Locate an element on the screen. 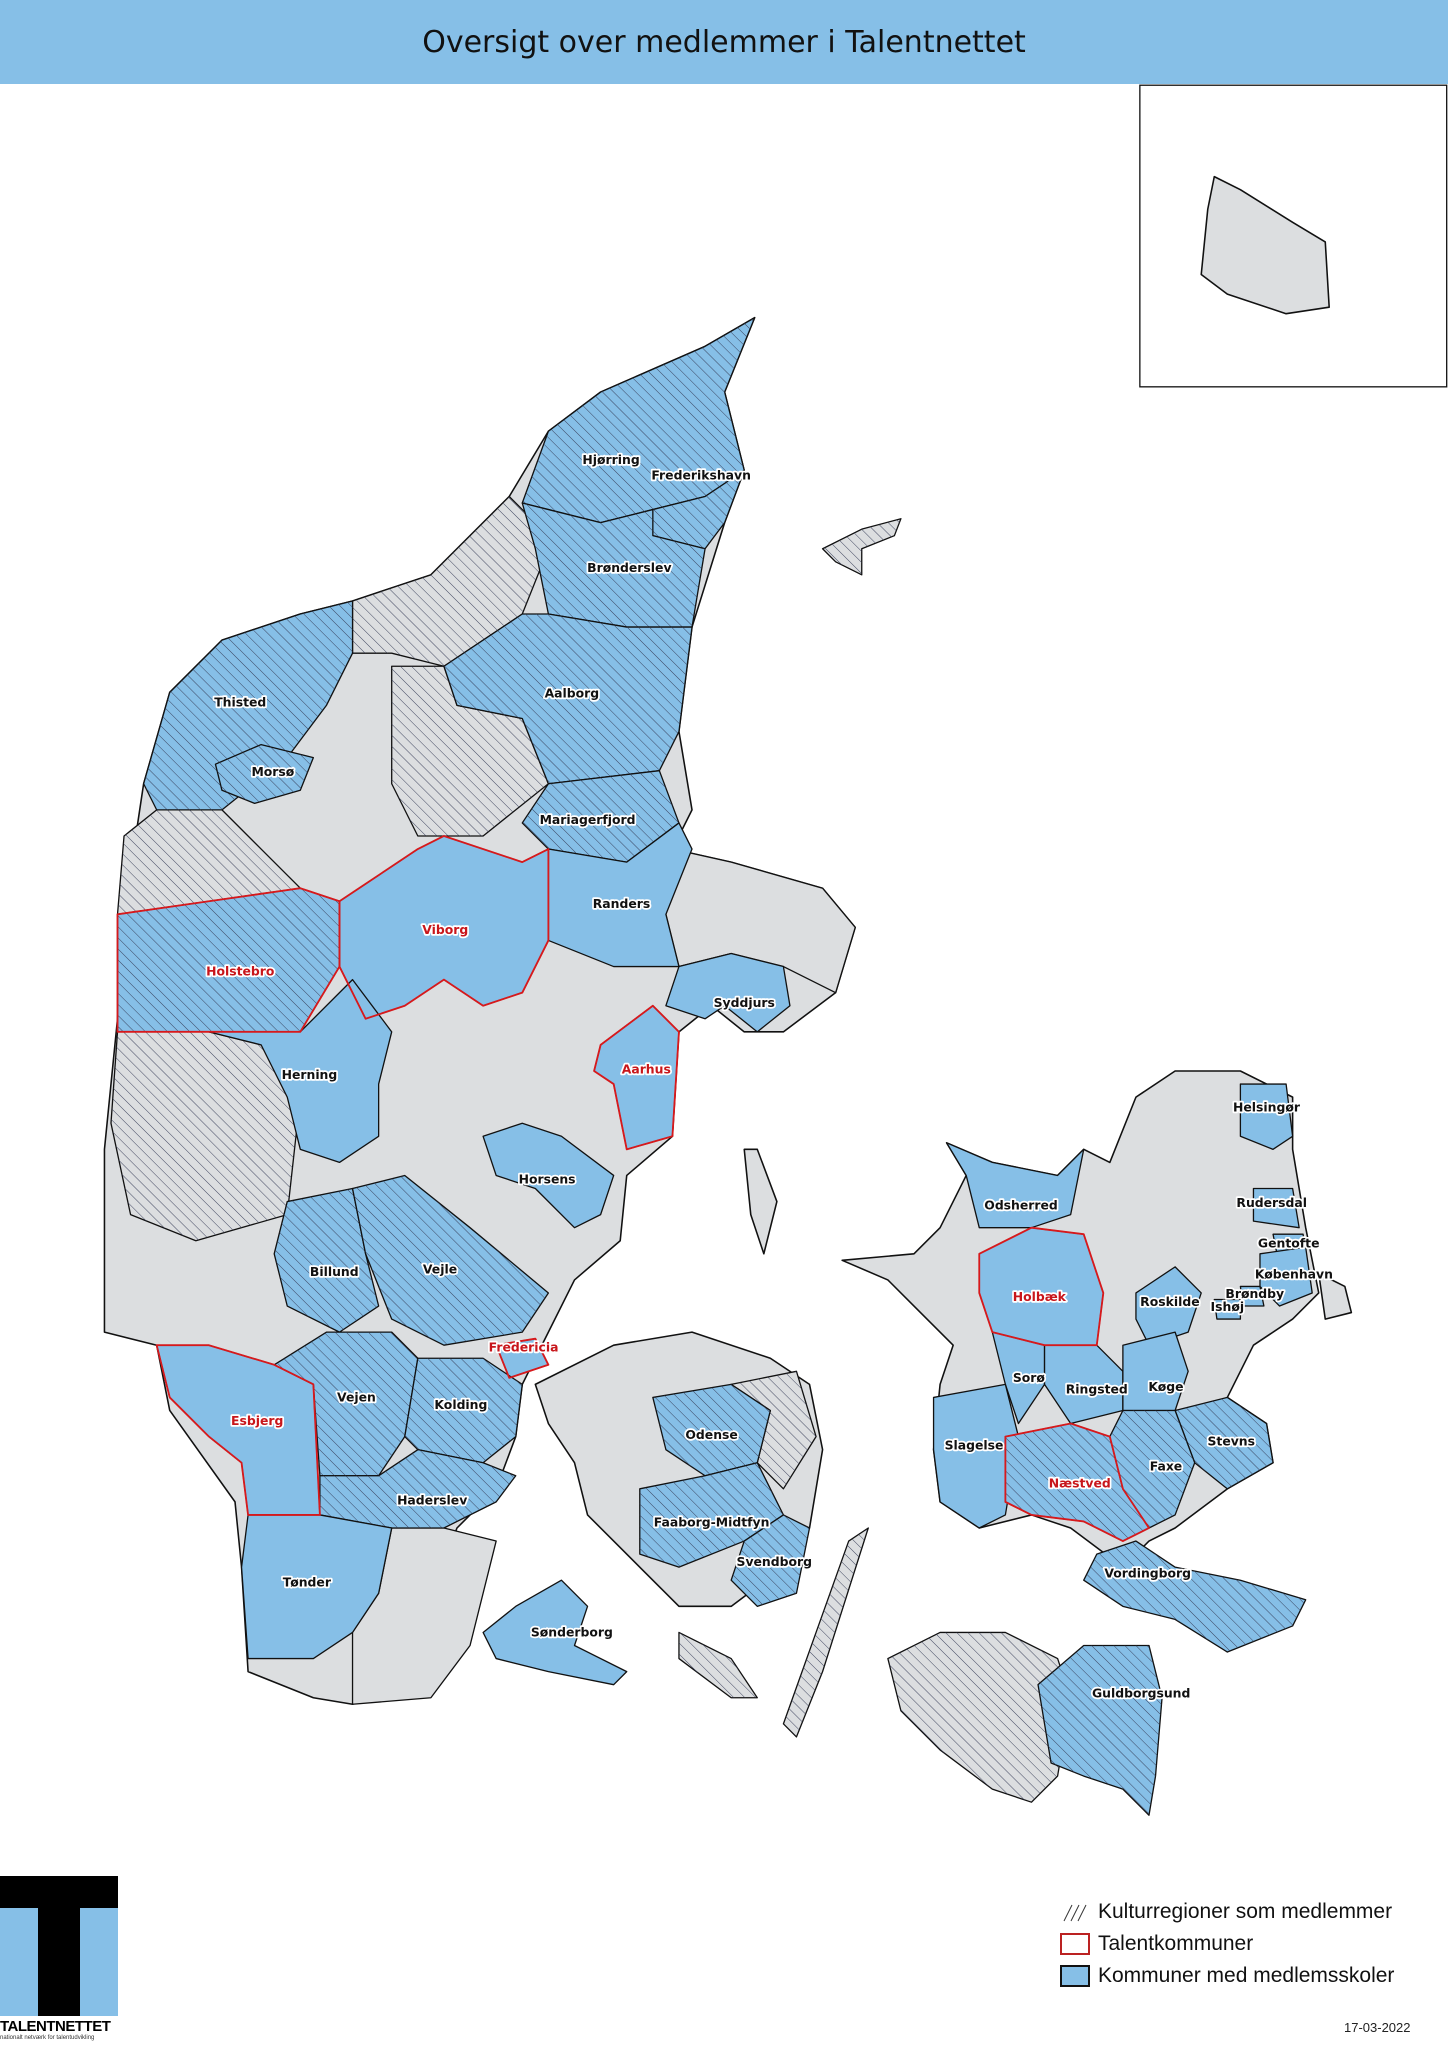  municipality-label: Gentofte is located at coordinates (1289, 1242).